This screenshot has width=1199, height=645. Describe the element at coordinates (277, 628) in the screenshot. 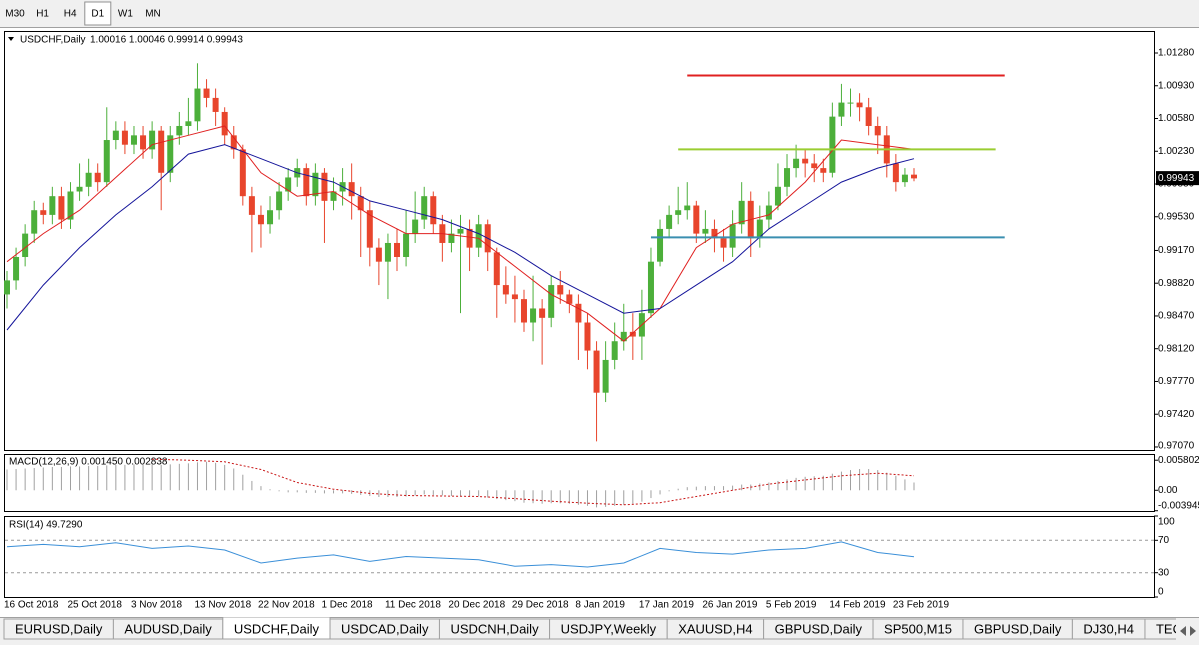

I see `tab-label: USDCHF,Daily` at that location.